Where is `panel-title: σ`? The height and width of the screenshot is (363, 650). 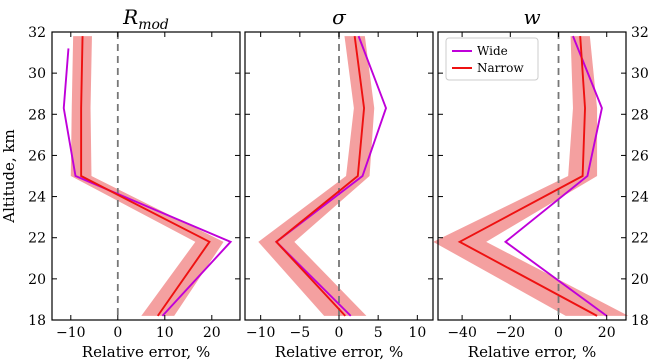
panel-title: σ is located at coordinates (339, 17).